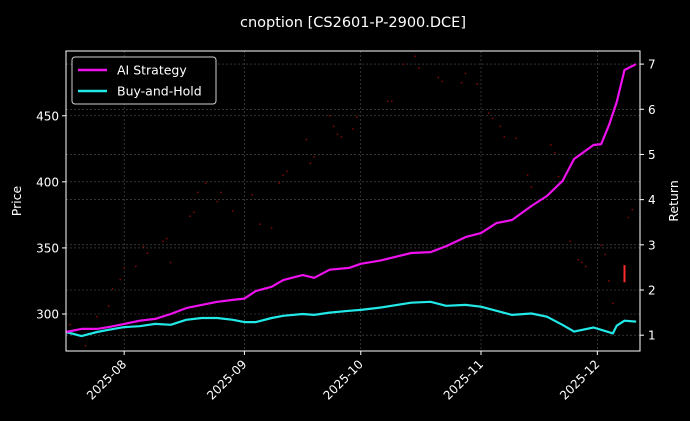  What do you see at coordinates (47, 314) in the screenshot?
I see `y-tick-label: 300` at bounding box center [47, 314].